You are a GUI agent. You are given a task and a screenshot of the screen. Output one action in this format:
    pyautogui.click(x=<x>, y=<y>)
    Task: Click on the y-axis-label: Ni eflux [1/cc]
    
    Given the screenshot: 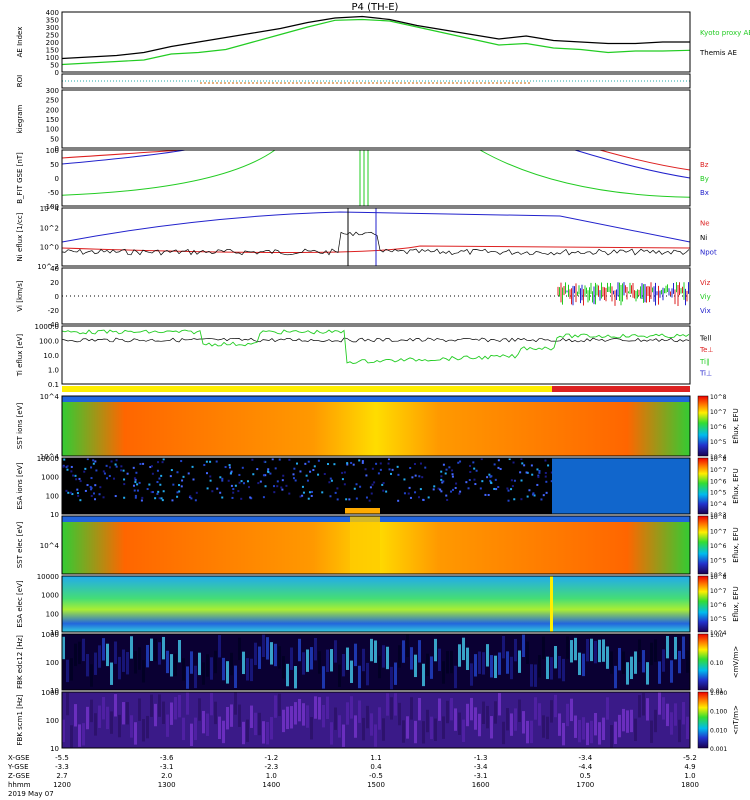 What is the action you would take?
    pyautogui.click(x=20, y=236)
    